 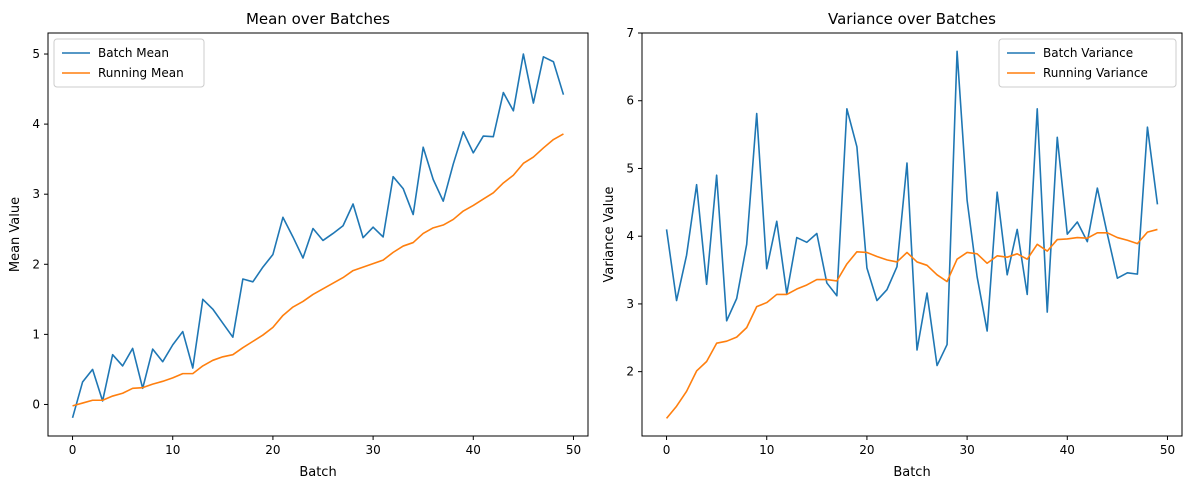 I want to click on legend-entry: Running Mean, so click(x=141, y=73).